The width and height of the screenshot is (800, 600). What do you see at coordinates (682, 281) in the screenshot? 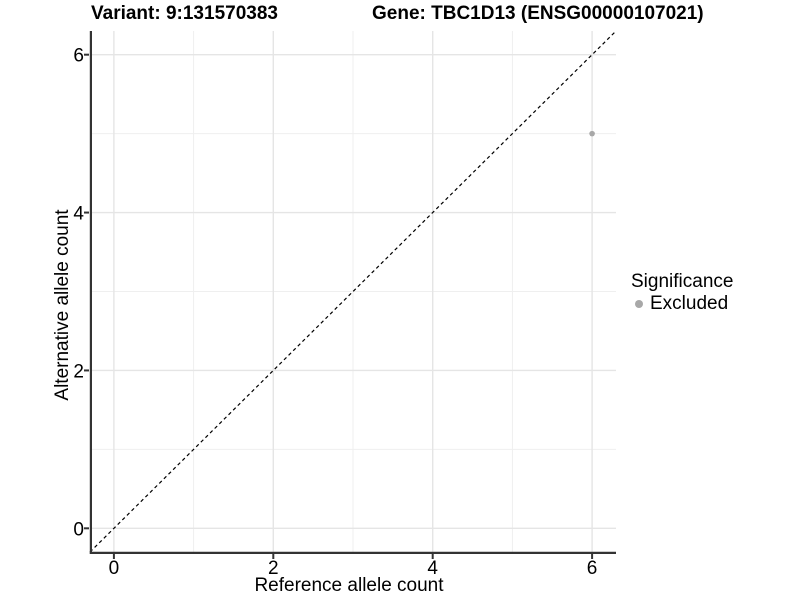
I see `legend-title: Significance` at bounding box center [682, 281].